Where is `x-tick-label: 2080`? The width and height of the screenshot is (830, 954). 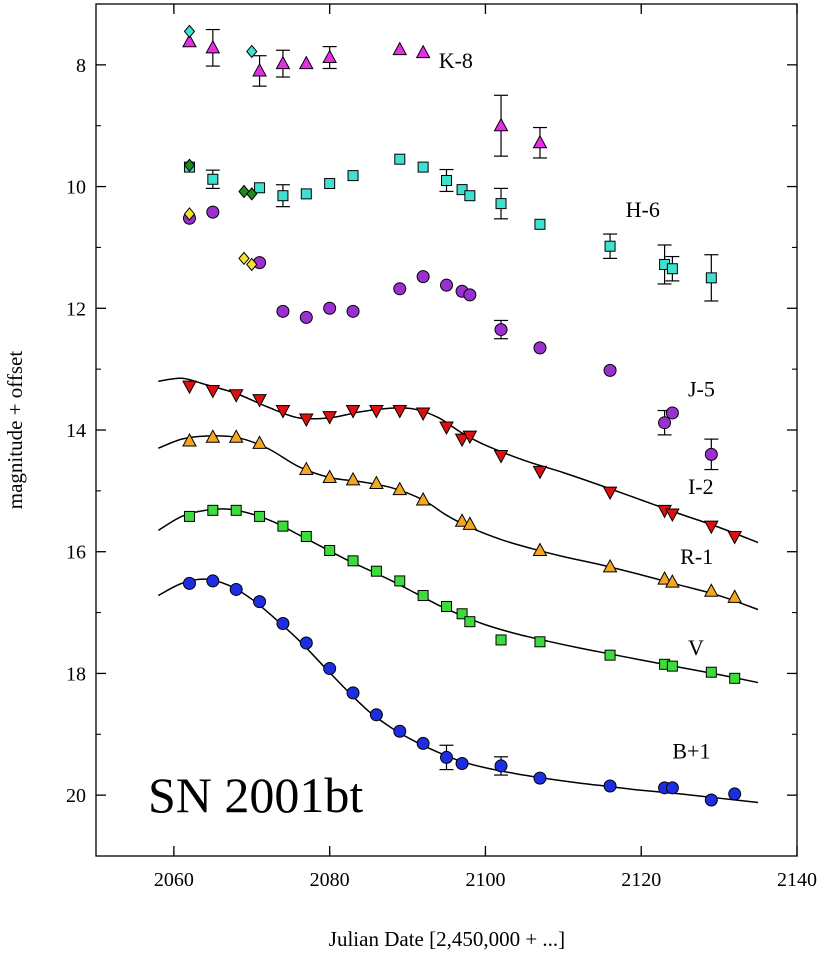
x-tick-label: 2080 is located at coordinates (330, 880).